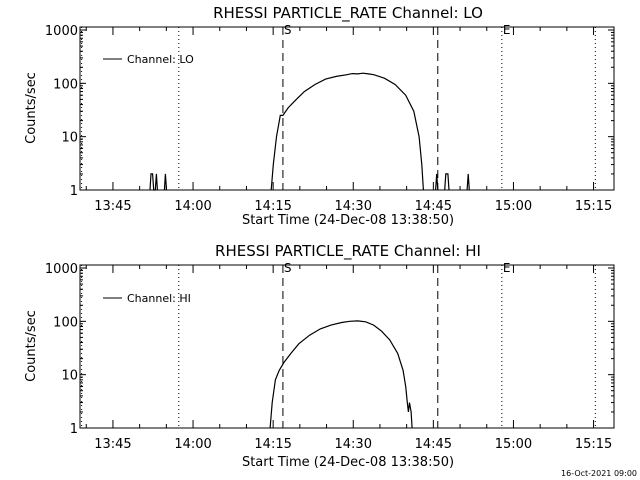 The image size is (640, 480). What do you see at coordinates (348, 251) in the screenshot?
I see `chart-title-hi: RHESSI PARTICLE_RATE Channel: HI` at bounding box center [348, 251].